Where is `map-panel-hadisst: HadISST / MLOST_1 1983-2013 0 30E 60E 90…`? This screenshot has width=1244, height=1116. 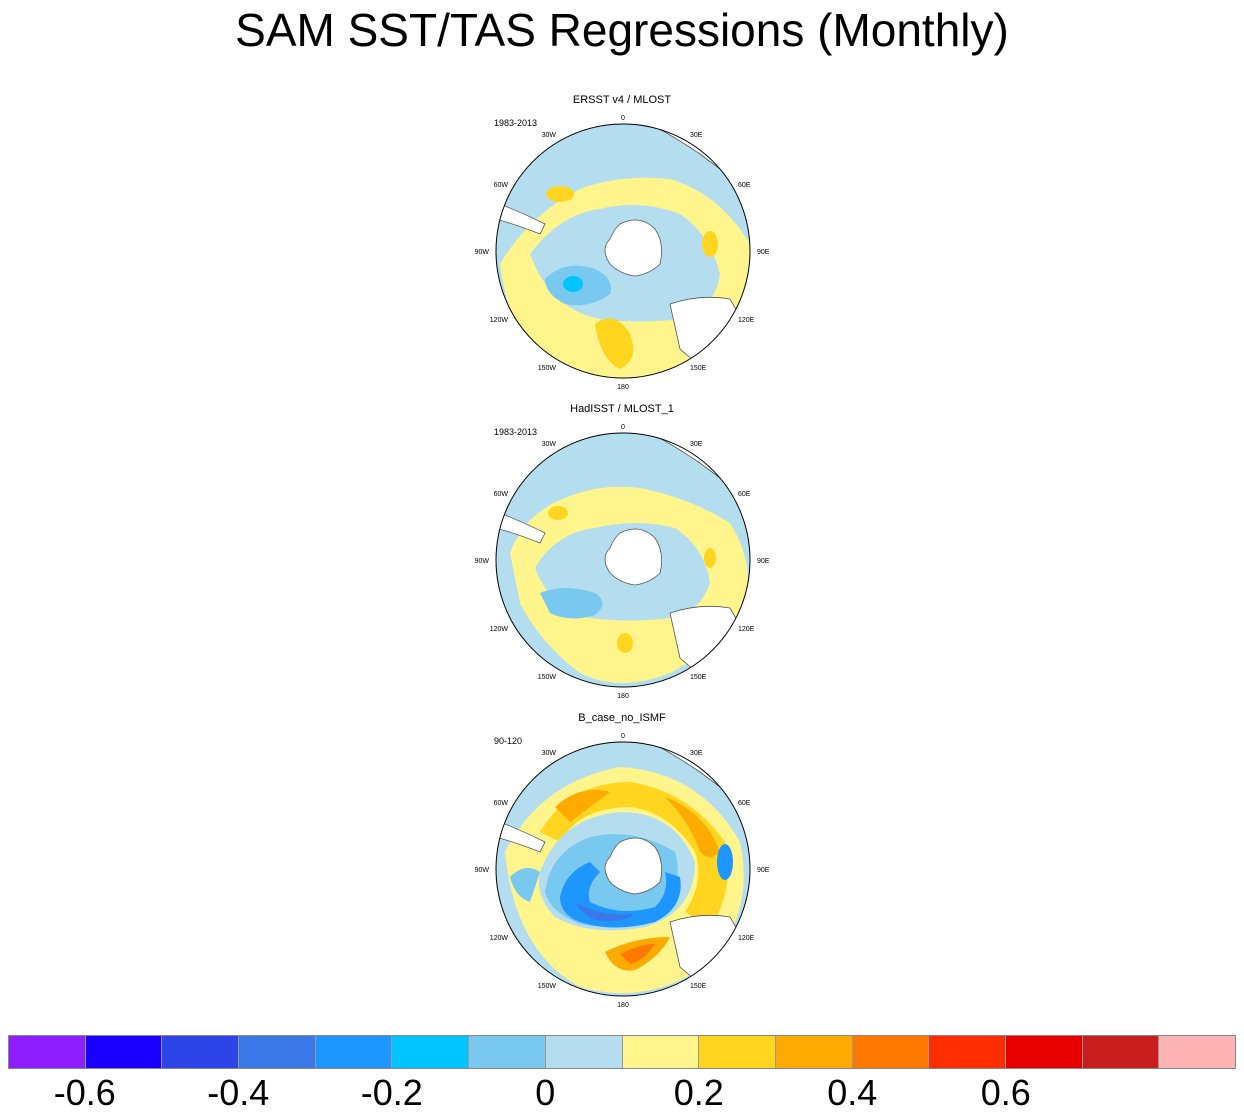
map-panel-hadisst: HadISST / MLOST_1 1983-2013 0 30E 60E 90… is located at coordinates (622, 553).